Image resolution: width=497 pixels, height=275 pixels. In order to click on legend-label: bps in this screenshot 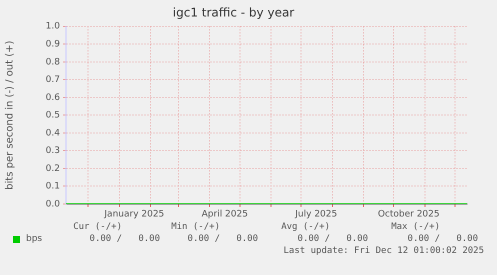, I will do `click(34, 239)`.